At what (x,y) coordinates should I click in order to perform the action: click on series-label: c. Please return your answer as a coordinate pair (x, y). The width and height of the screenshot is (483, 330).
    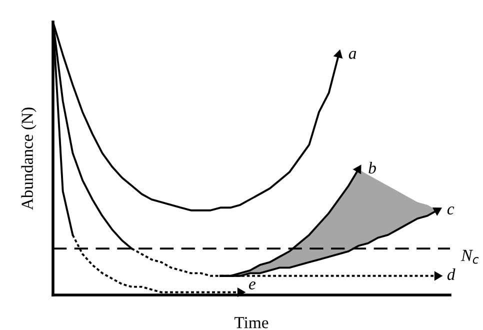
    Looking at the image, I should click on (450, 210).